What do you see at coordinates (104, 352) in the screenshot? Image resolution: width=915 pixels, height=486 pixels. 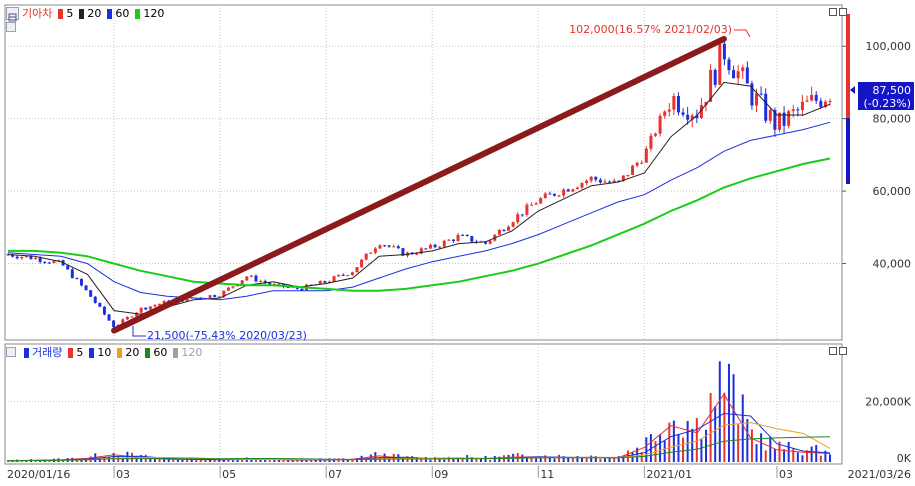 I see `legend-vma10: 10` at bounding box center [104, 352].